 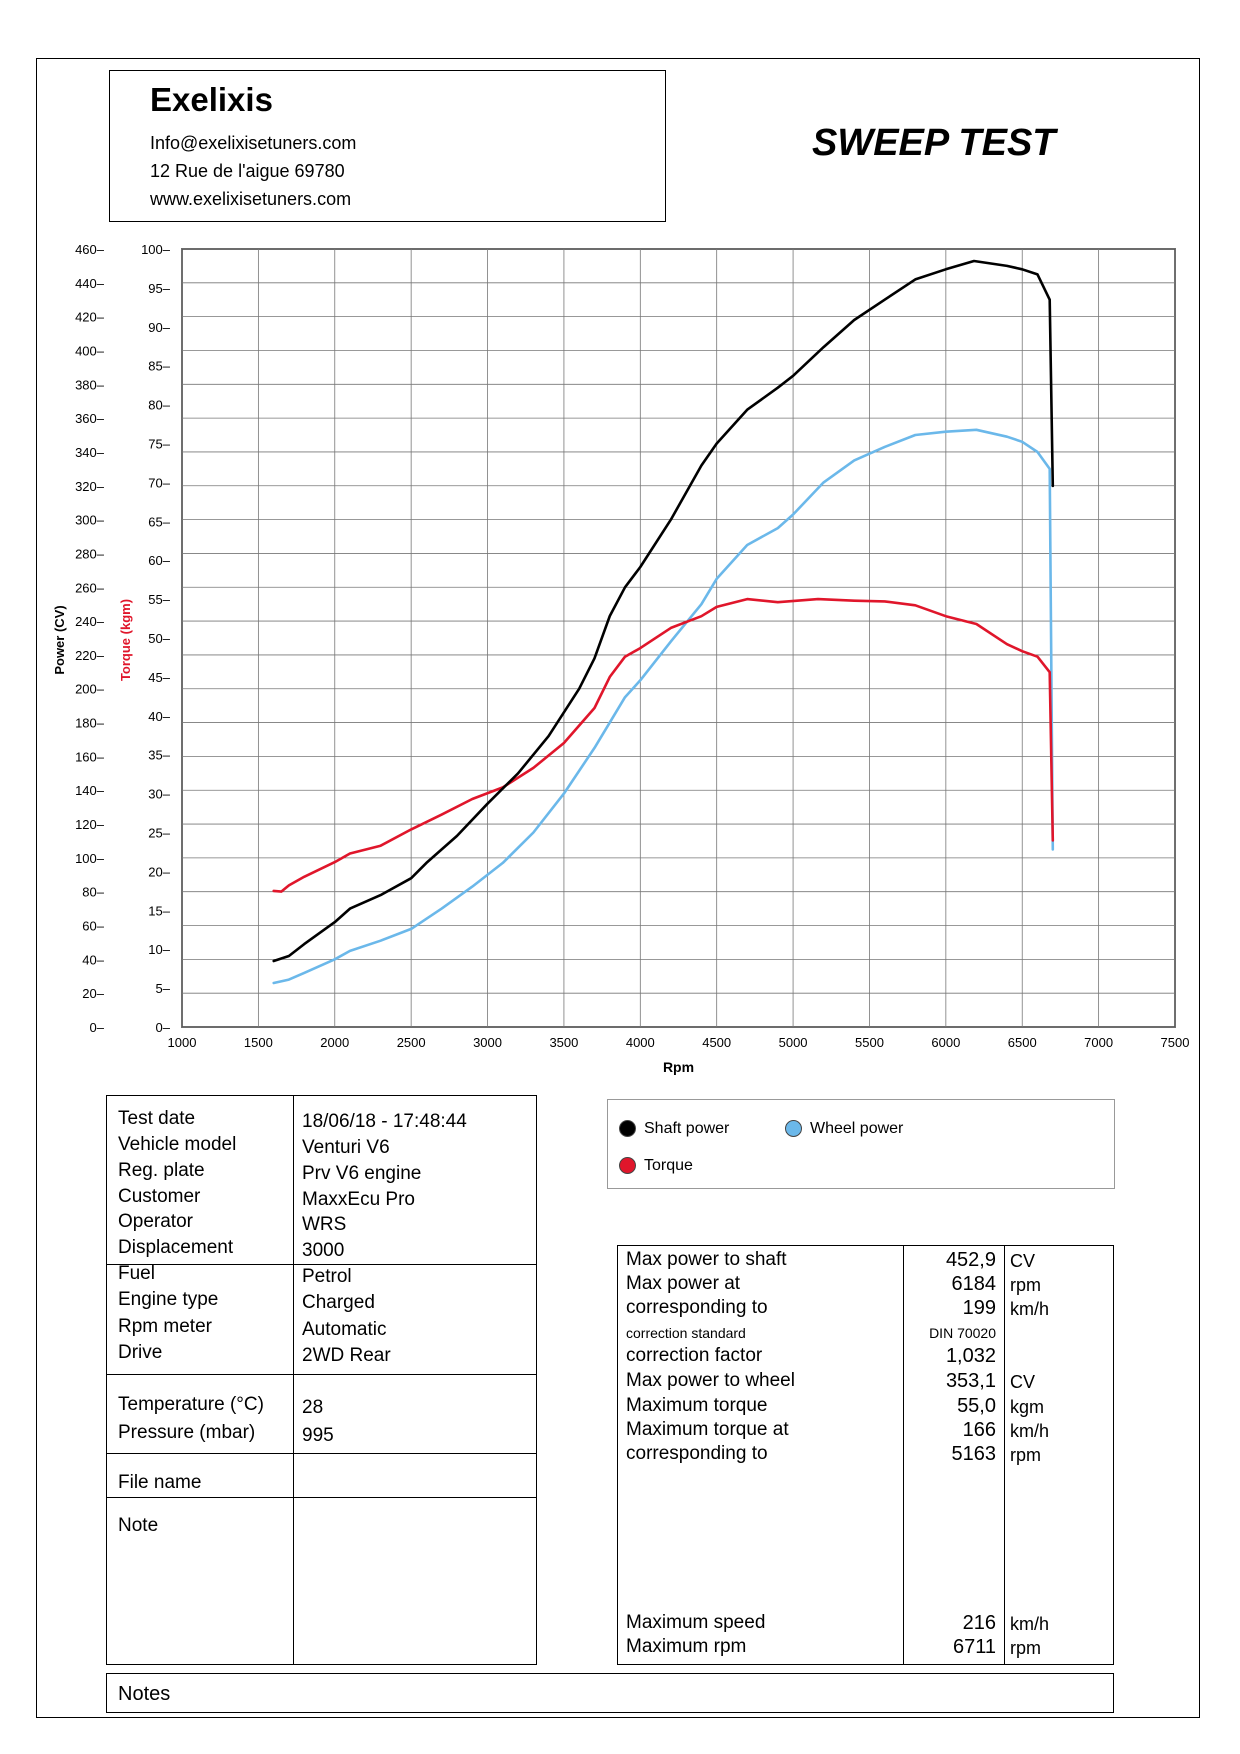 What do you see at coordinates (707, 1429) in the screenshot?
I see `result-label: Maximum torque at` at bounding box center [707, 1429].